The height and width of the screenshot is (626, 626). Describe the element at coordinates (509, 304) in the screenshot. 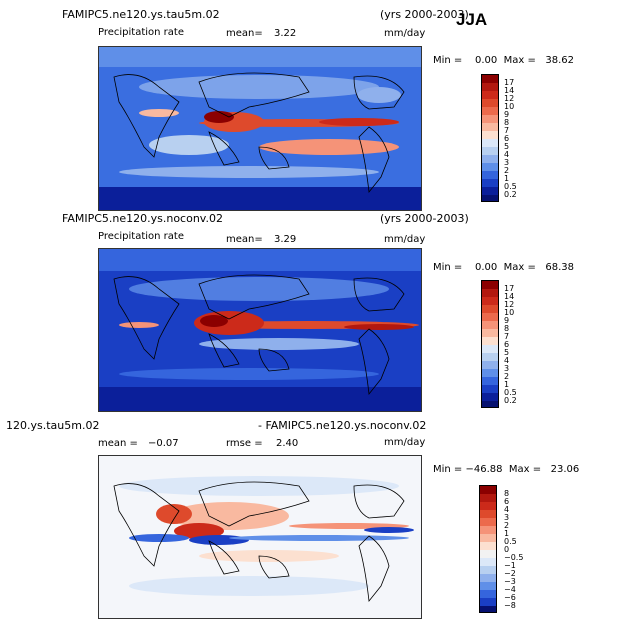

I see `cbar2-tick: 12` at that location.